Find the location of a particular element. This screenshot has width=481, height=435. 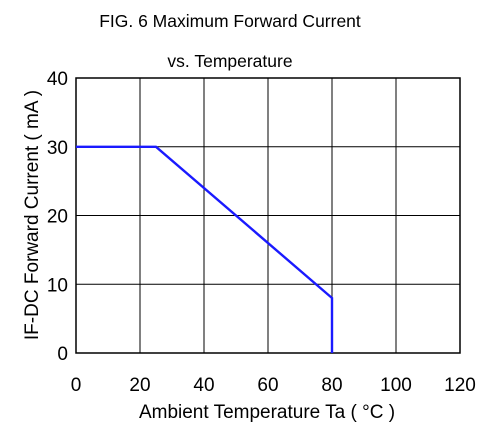

y-tick-label-20: 20 is located at coordinates (57, 217).